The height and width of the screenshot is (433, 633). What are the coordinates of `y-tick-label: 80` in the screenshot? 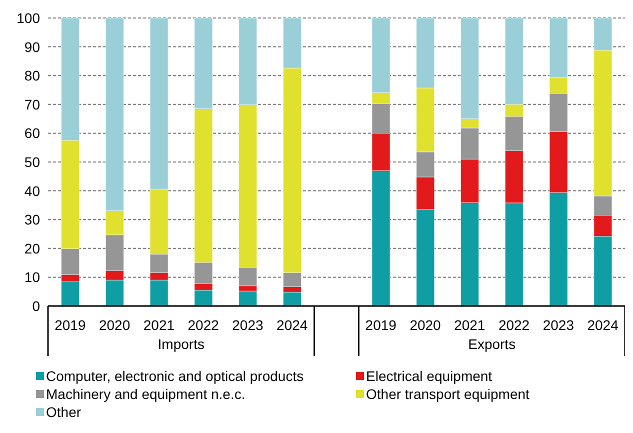 It's located at (32, 76).